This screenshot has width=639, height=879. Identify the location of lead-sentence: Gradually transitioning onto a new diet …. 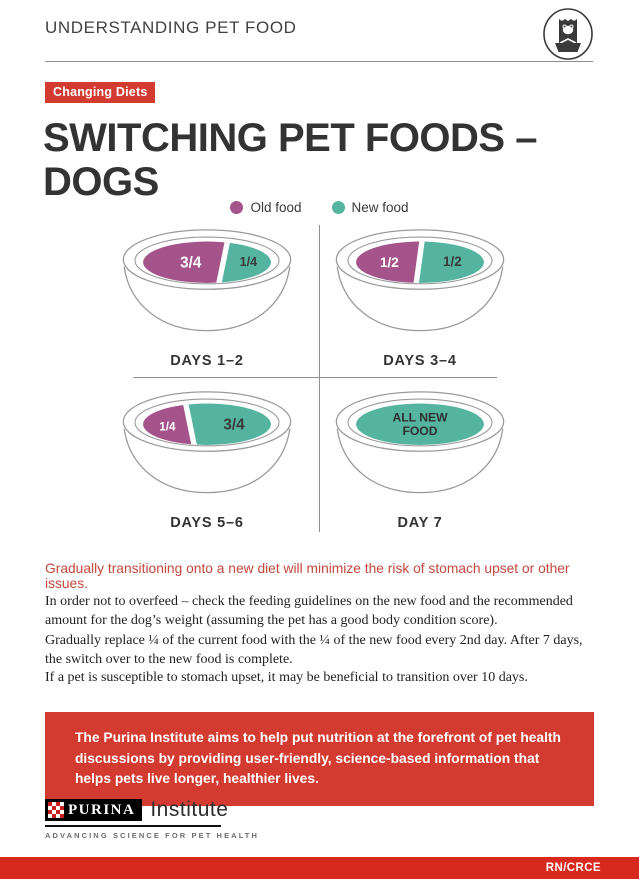
(307, 576).